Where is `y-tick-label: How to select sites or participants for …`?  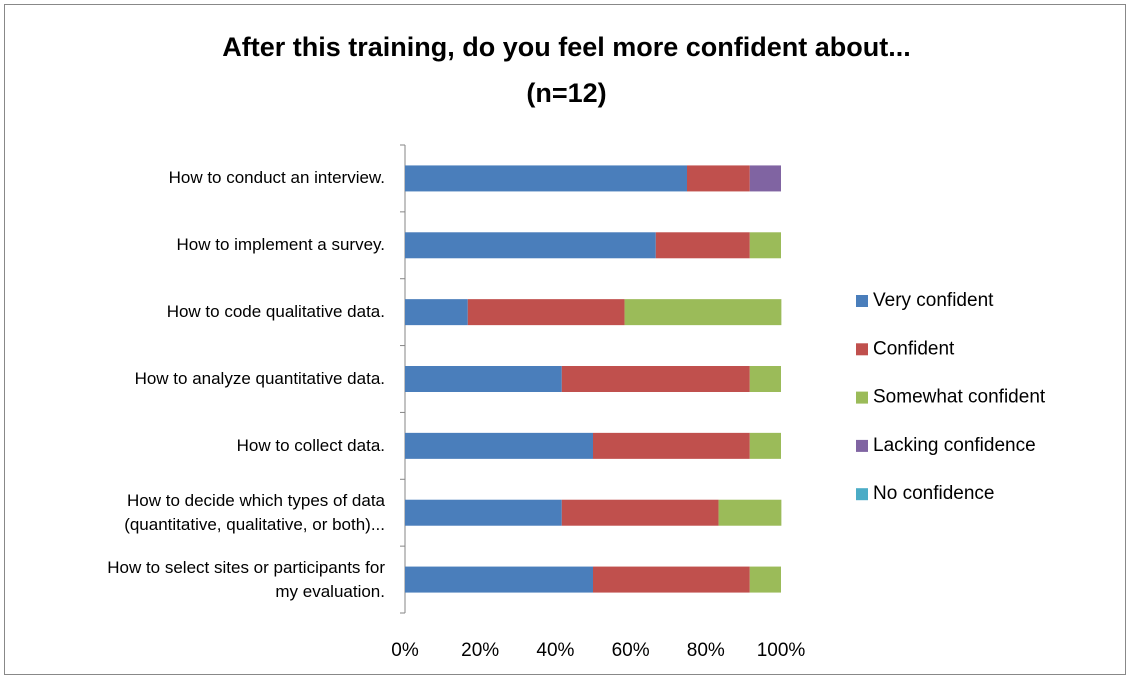 y-tick-label: How to select sites or participants for … is located at coordinates (246, 579).